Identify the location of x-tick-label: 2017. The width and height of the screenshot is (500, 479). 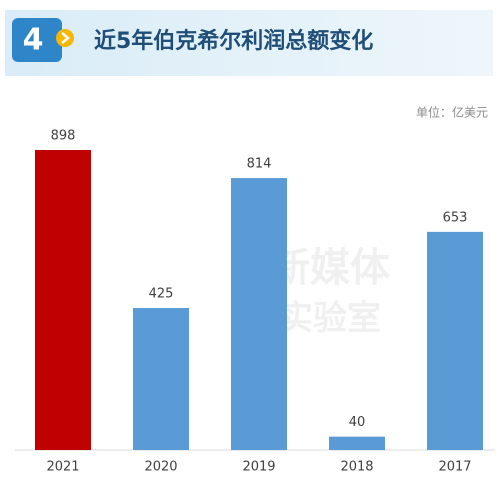
(454, 467).